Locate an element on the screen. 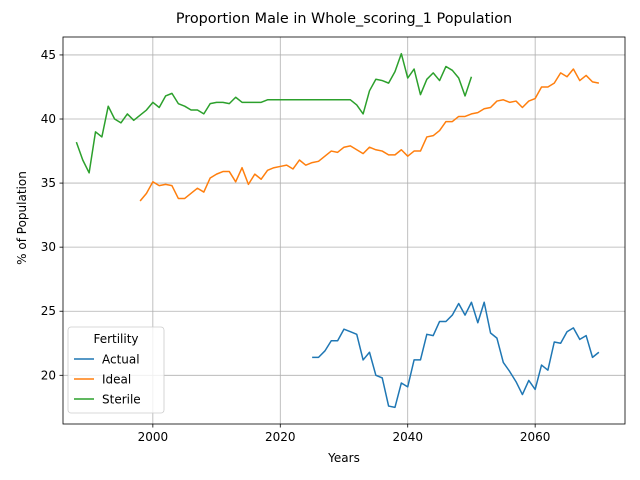 The image size is (640, 480). legend-items: Actual Ideal Sterile is located at coordinates (107, 380).